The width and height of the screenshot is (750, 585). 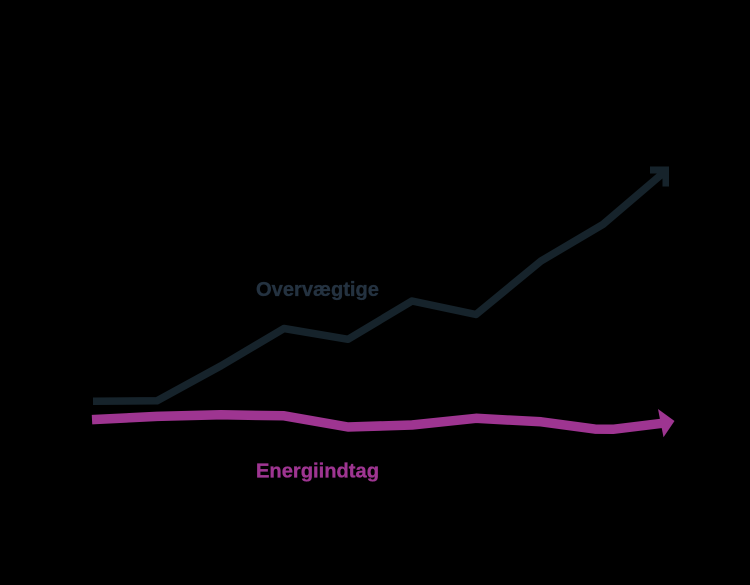 What do you see at coordinates (317, 471) in the screenshot?
I see `svg-text: Energiindtag` at bounding box center [317, 471].